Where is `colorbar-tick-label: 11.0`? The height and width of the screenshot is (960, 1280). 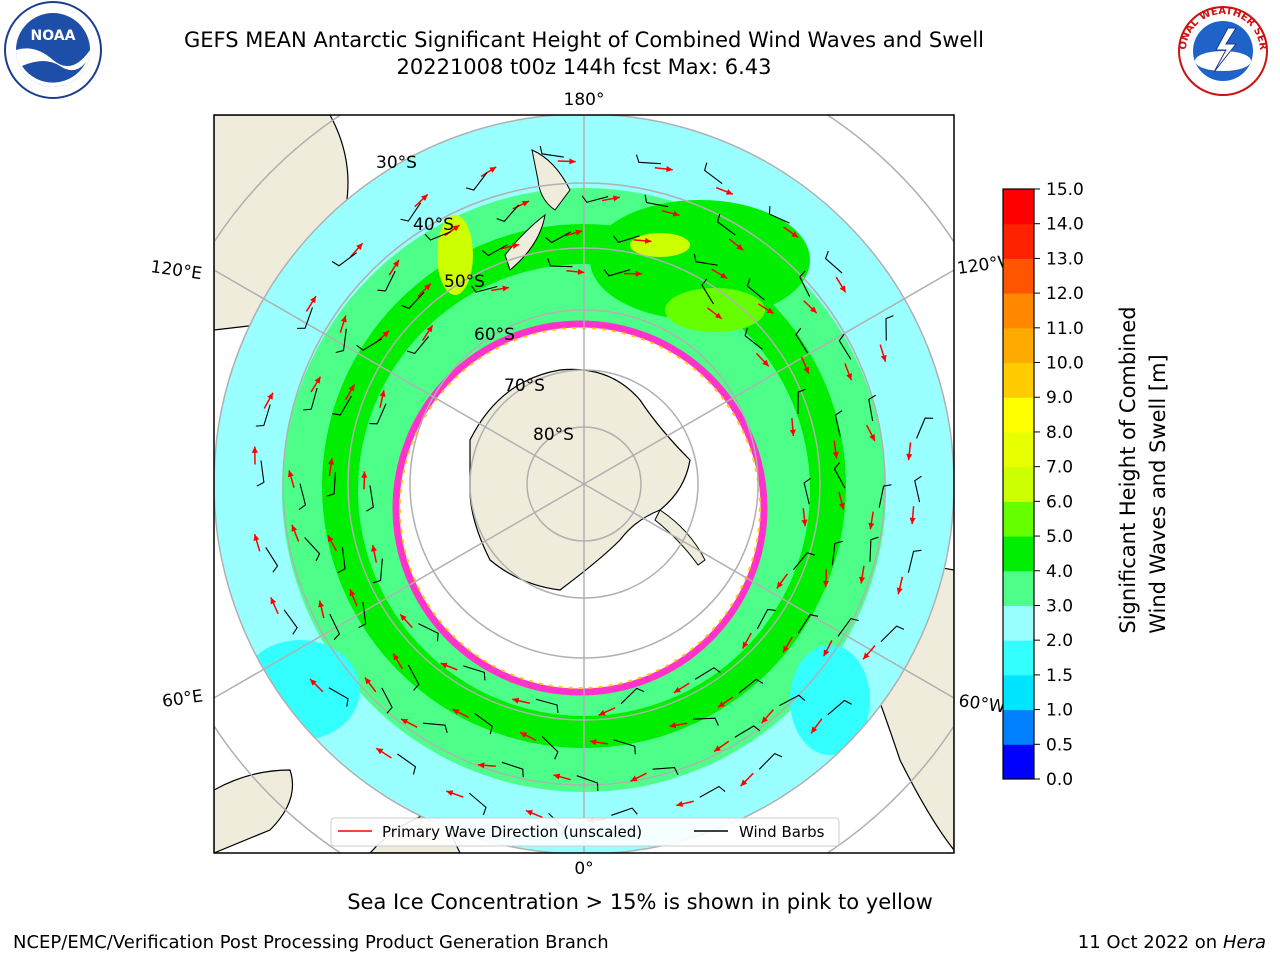 colorbar-tick-label: 11.0 is located at coordinates (1065, 329).